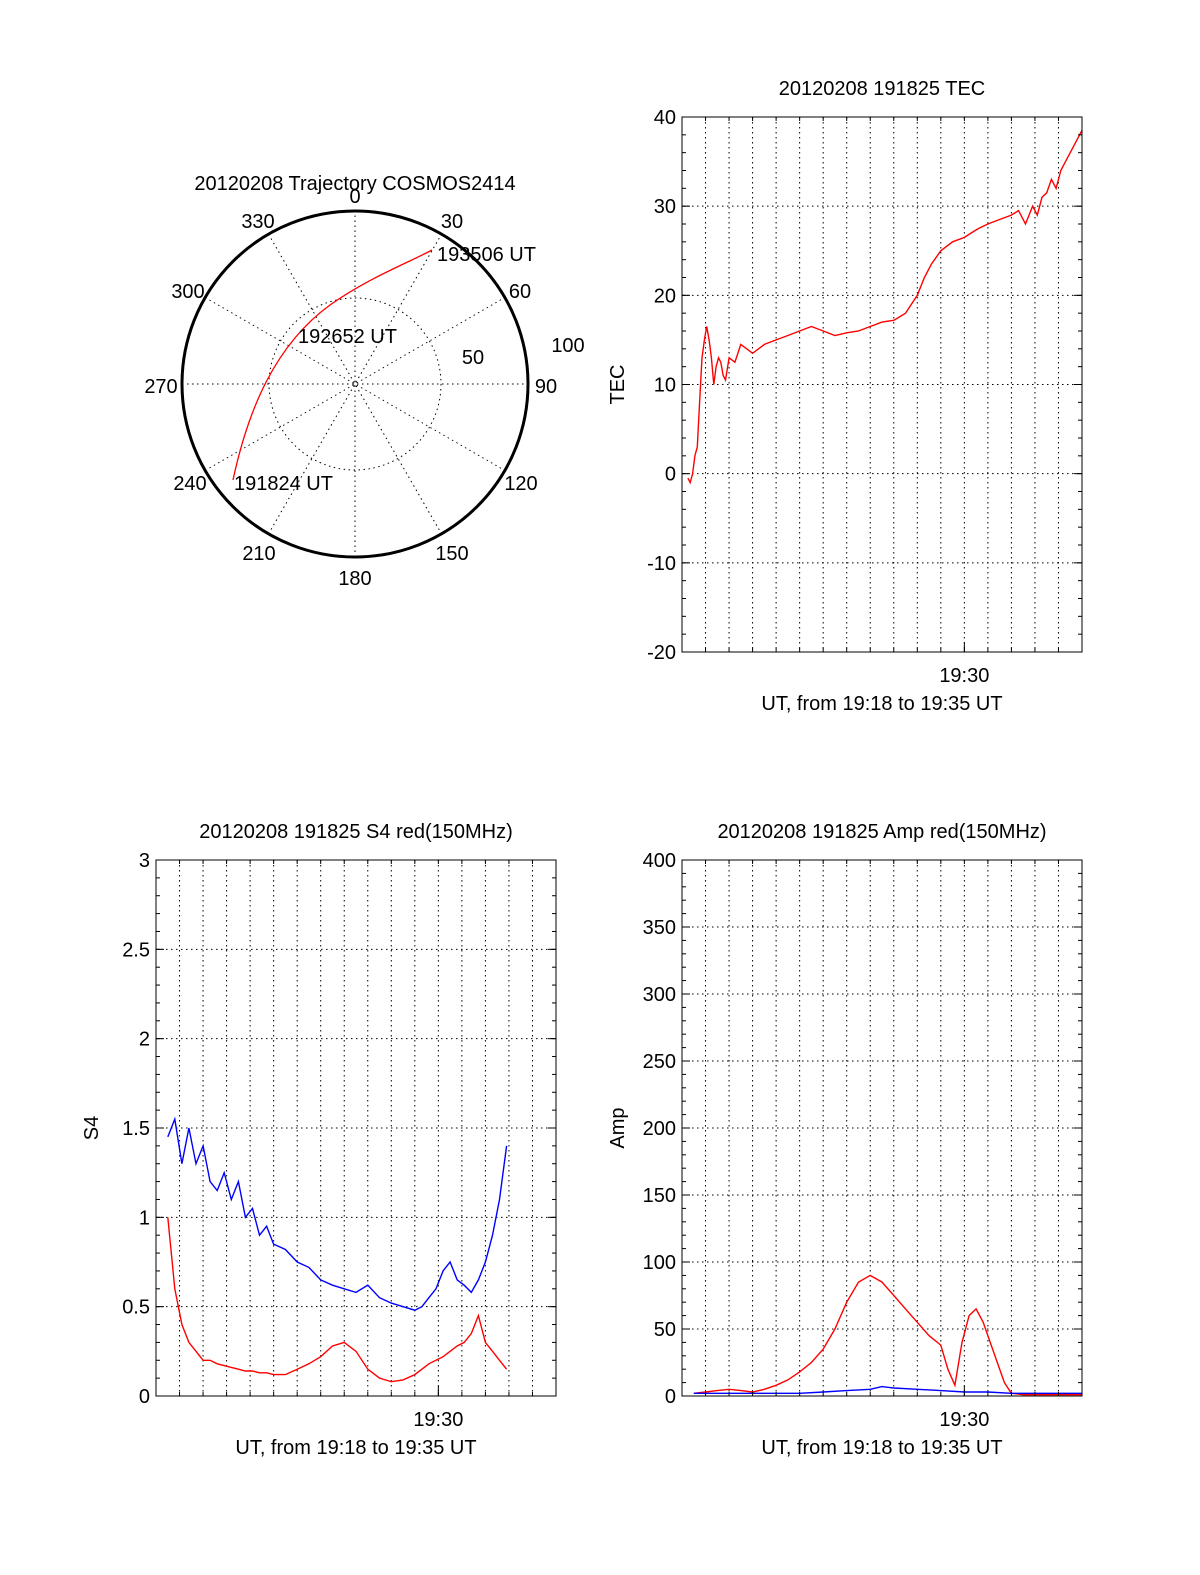  Describe the element at coordinates (659, 1062) in the screenshot. I see `y-tick-label: 250` at that location.